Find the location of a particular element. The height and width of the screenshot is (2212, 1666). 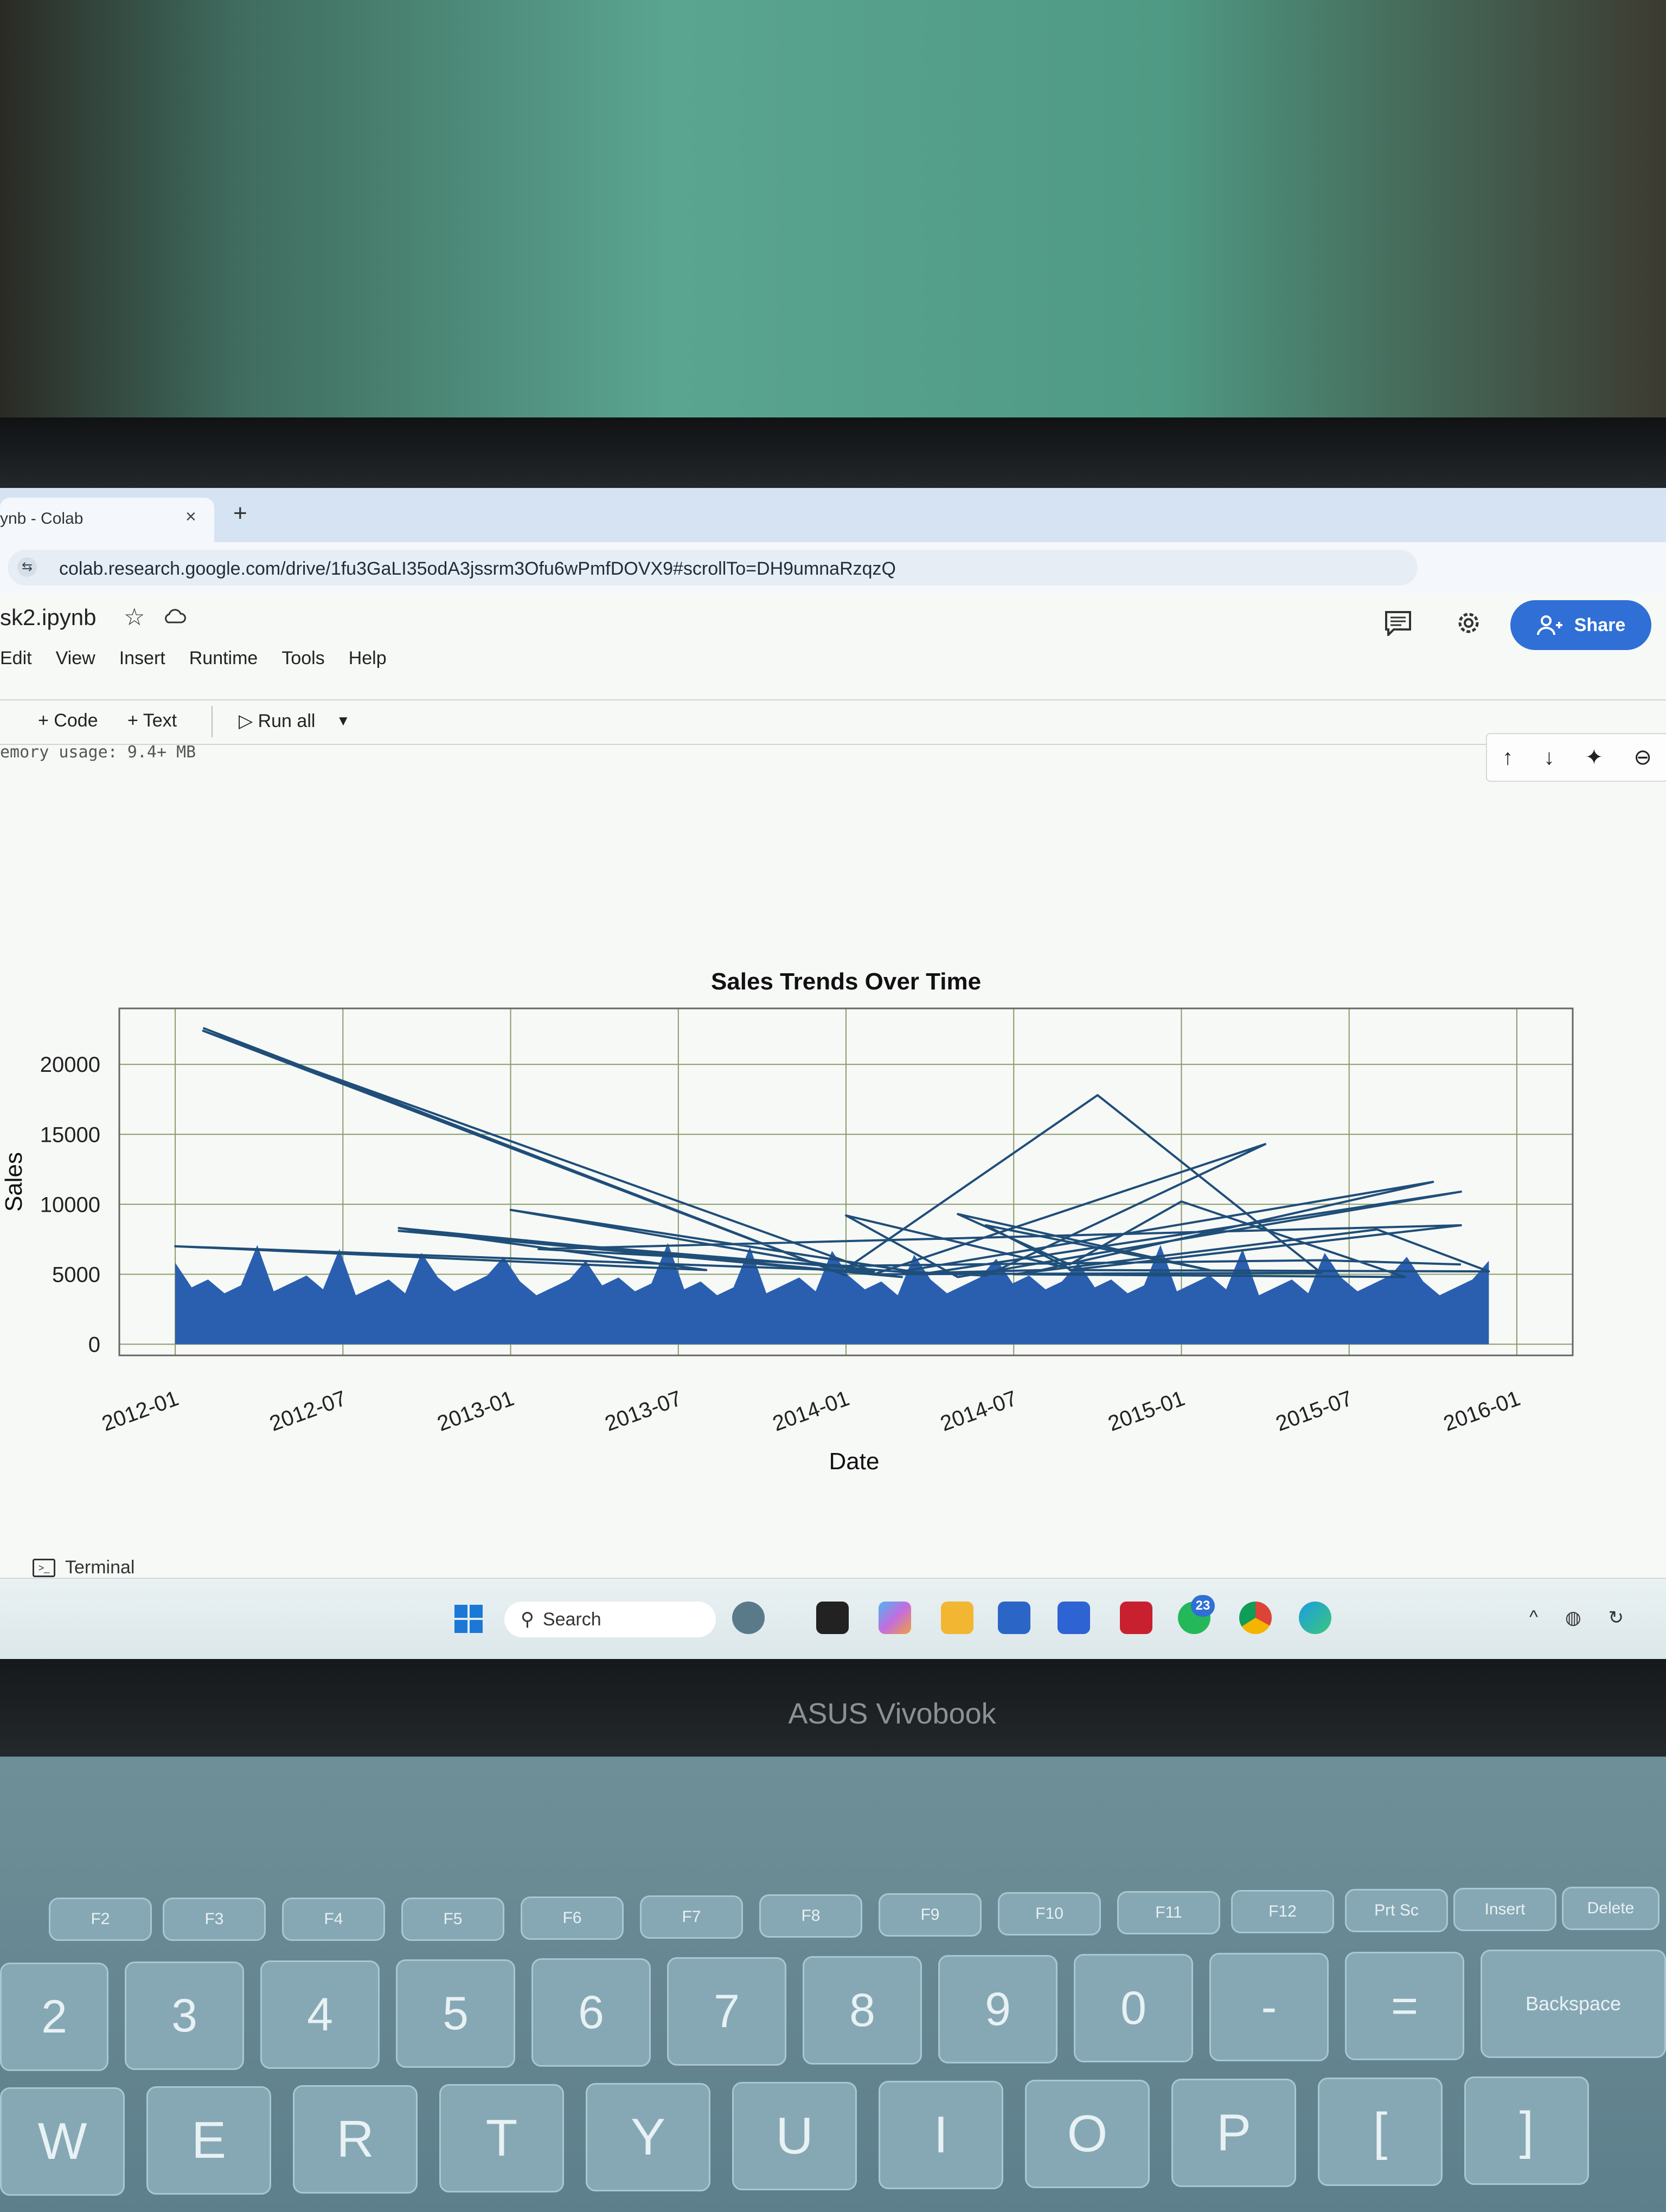

key-0: 0 is located at coordinates (1134, 2008).